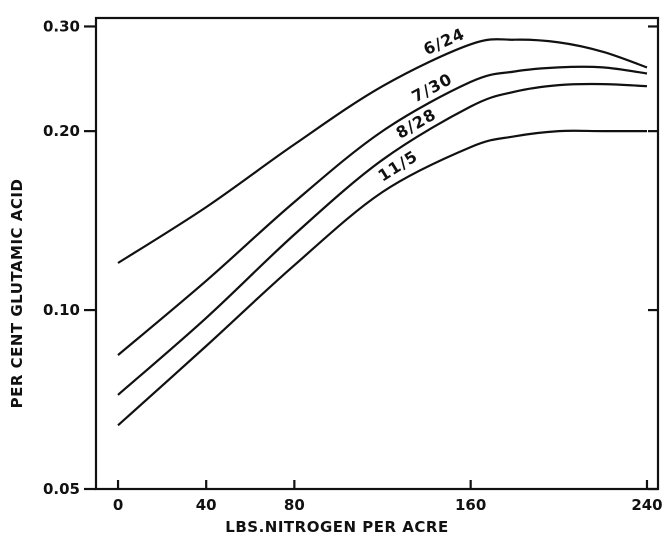 The width and height of the screenshot is (666, 541). What do you see at coordinates (17, 294) in the screenshot?
I see `y-axis-title: PER CENT GLUTAMIC ACID` at bounding box center [17, 294].